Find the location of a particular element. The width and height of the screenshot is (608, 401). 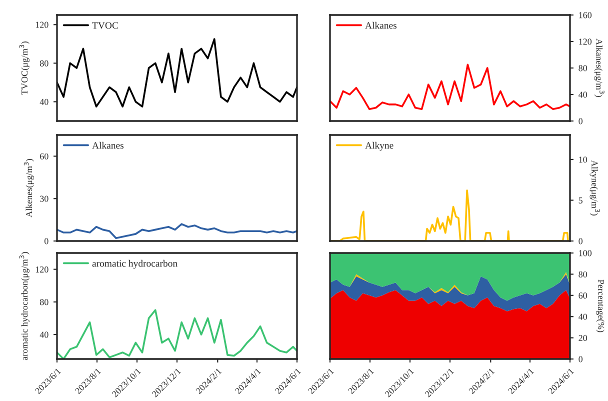

legend-label: TVOC is located at coordinates (105, 25).